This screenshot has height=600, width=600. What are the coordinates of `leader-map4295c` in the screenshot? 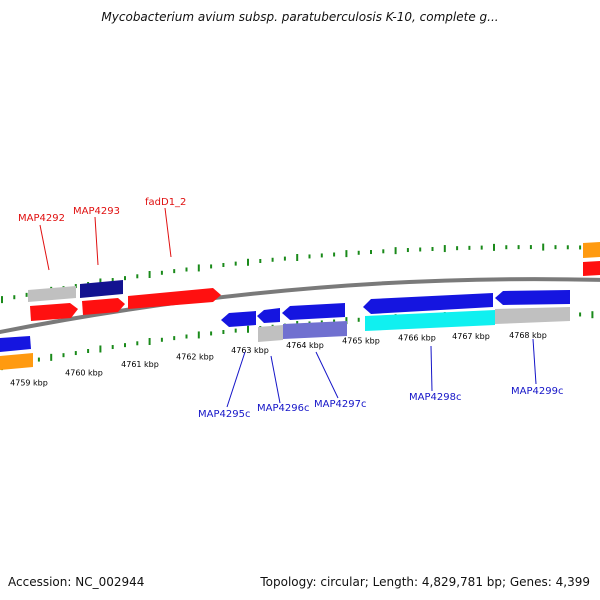 It's located at (236, 379).